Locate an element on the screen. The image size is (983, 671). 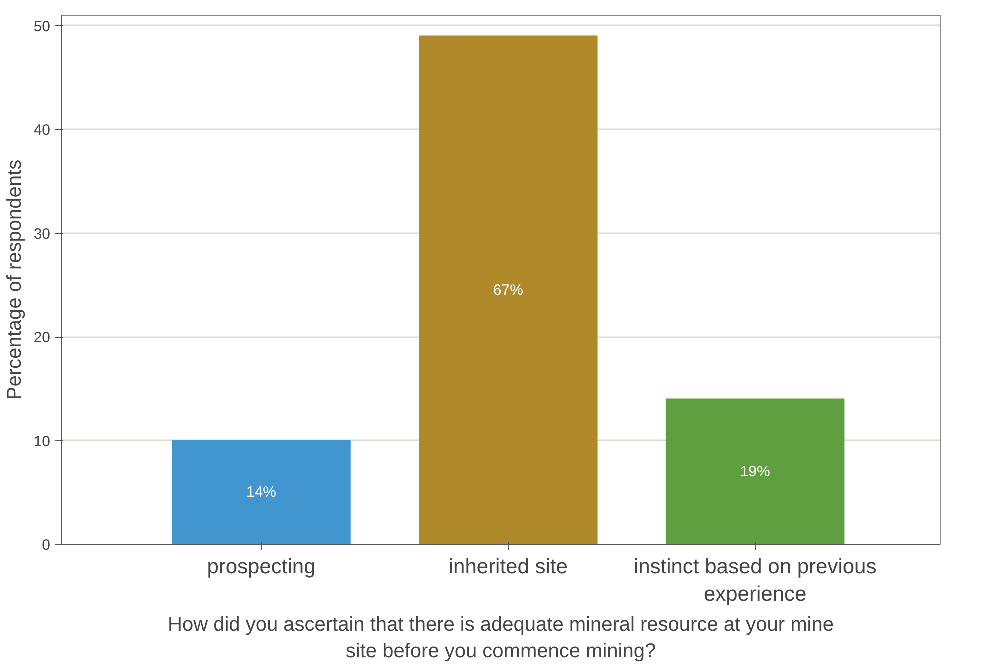
annotation: 19% is located at coordinates (755, 471).